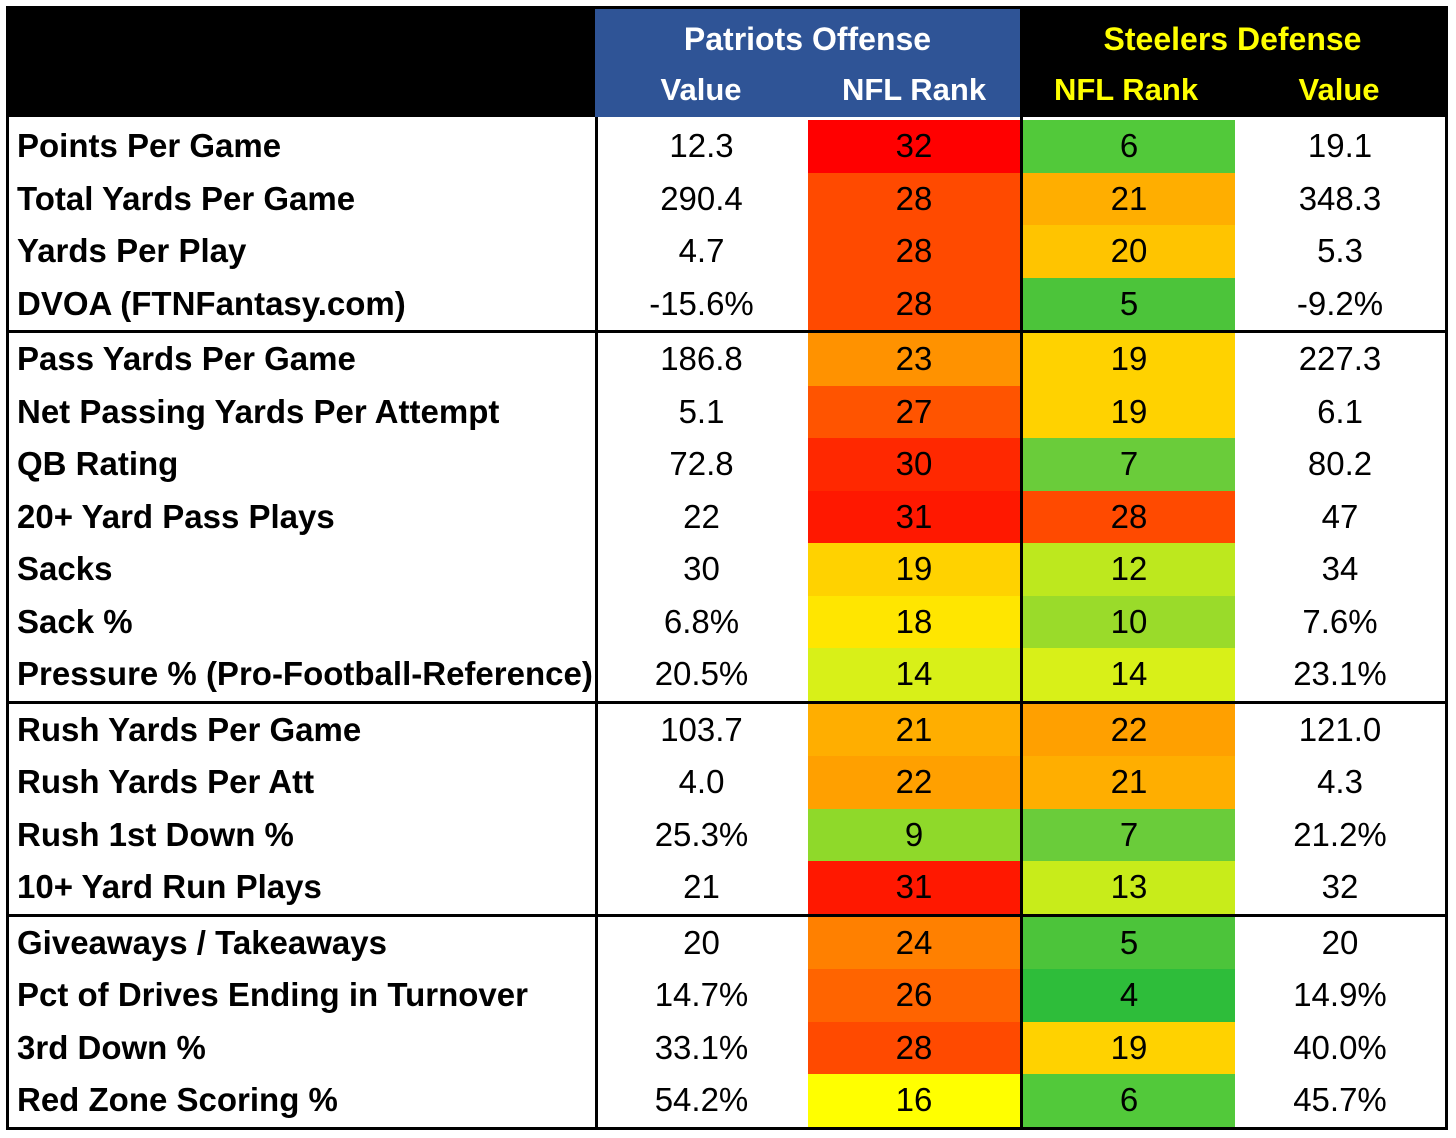 This screenshot has width=1456, height=1138. I want to click on table-row: Points Per Game 12.3 32 6 19.1, so click(727, 146).